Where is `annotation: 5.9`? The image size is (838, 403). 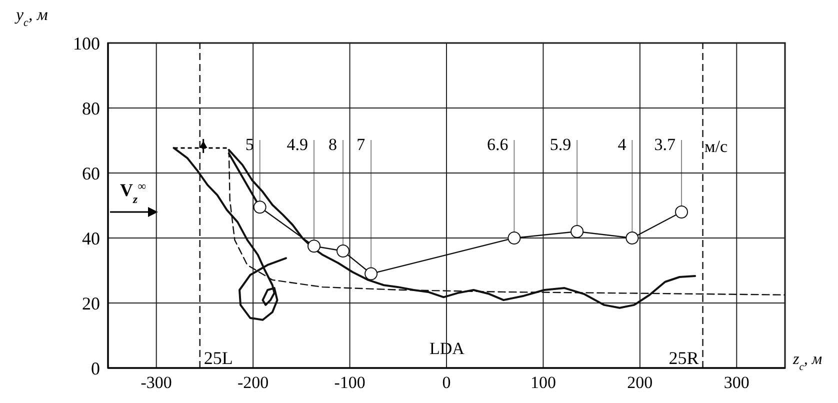 annotation: 5.9 is located at coordinates (561, 144).